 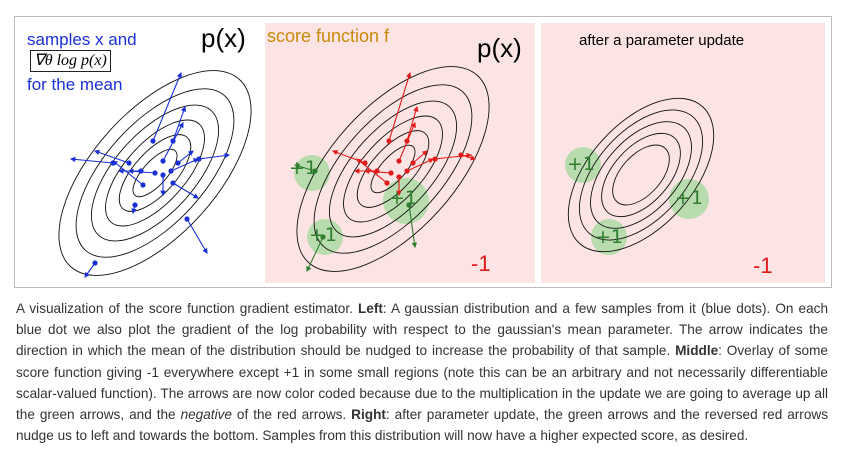 I want to click on caption-red-arrows-text: of the red arrows., so click(x=291, y=415).